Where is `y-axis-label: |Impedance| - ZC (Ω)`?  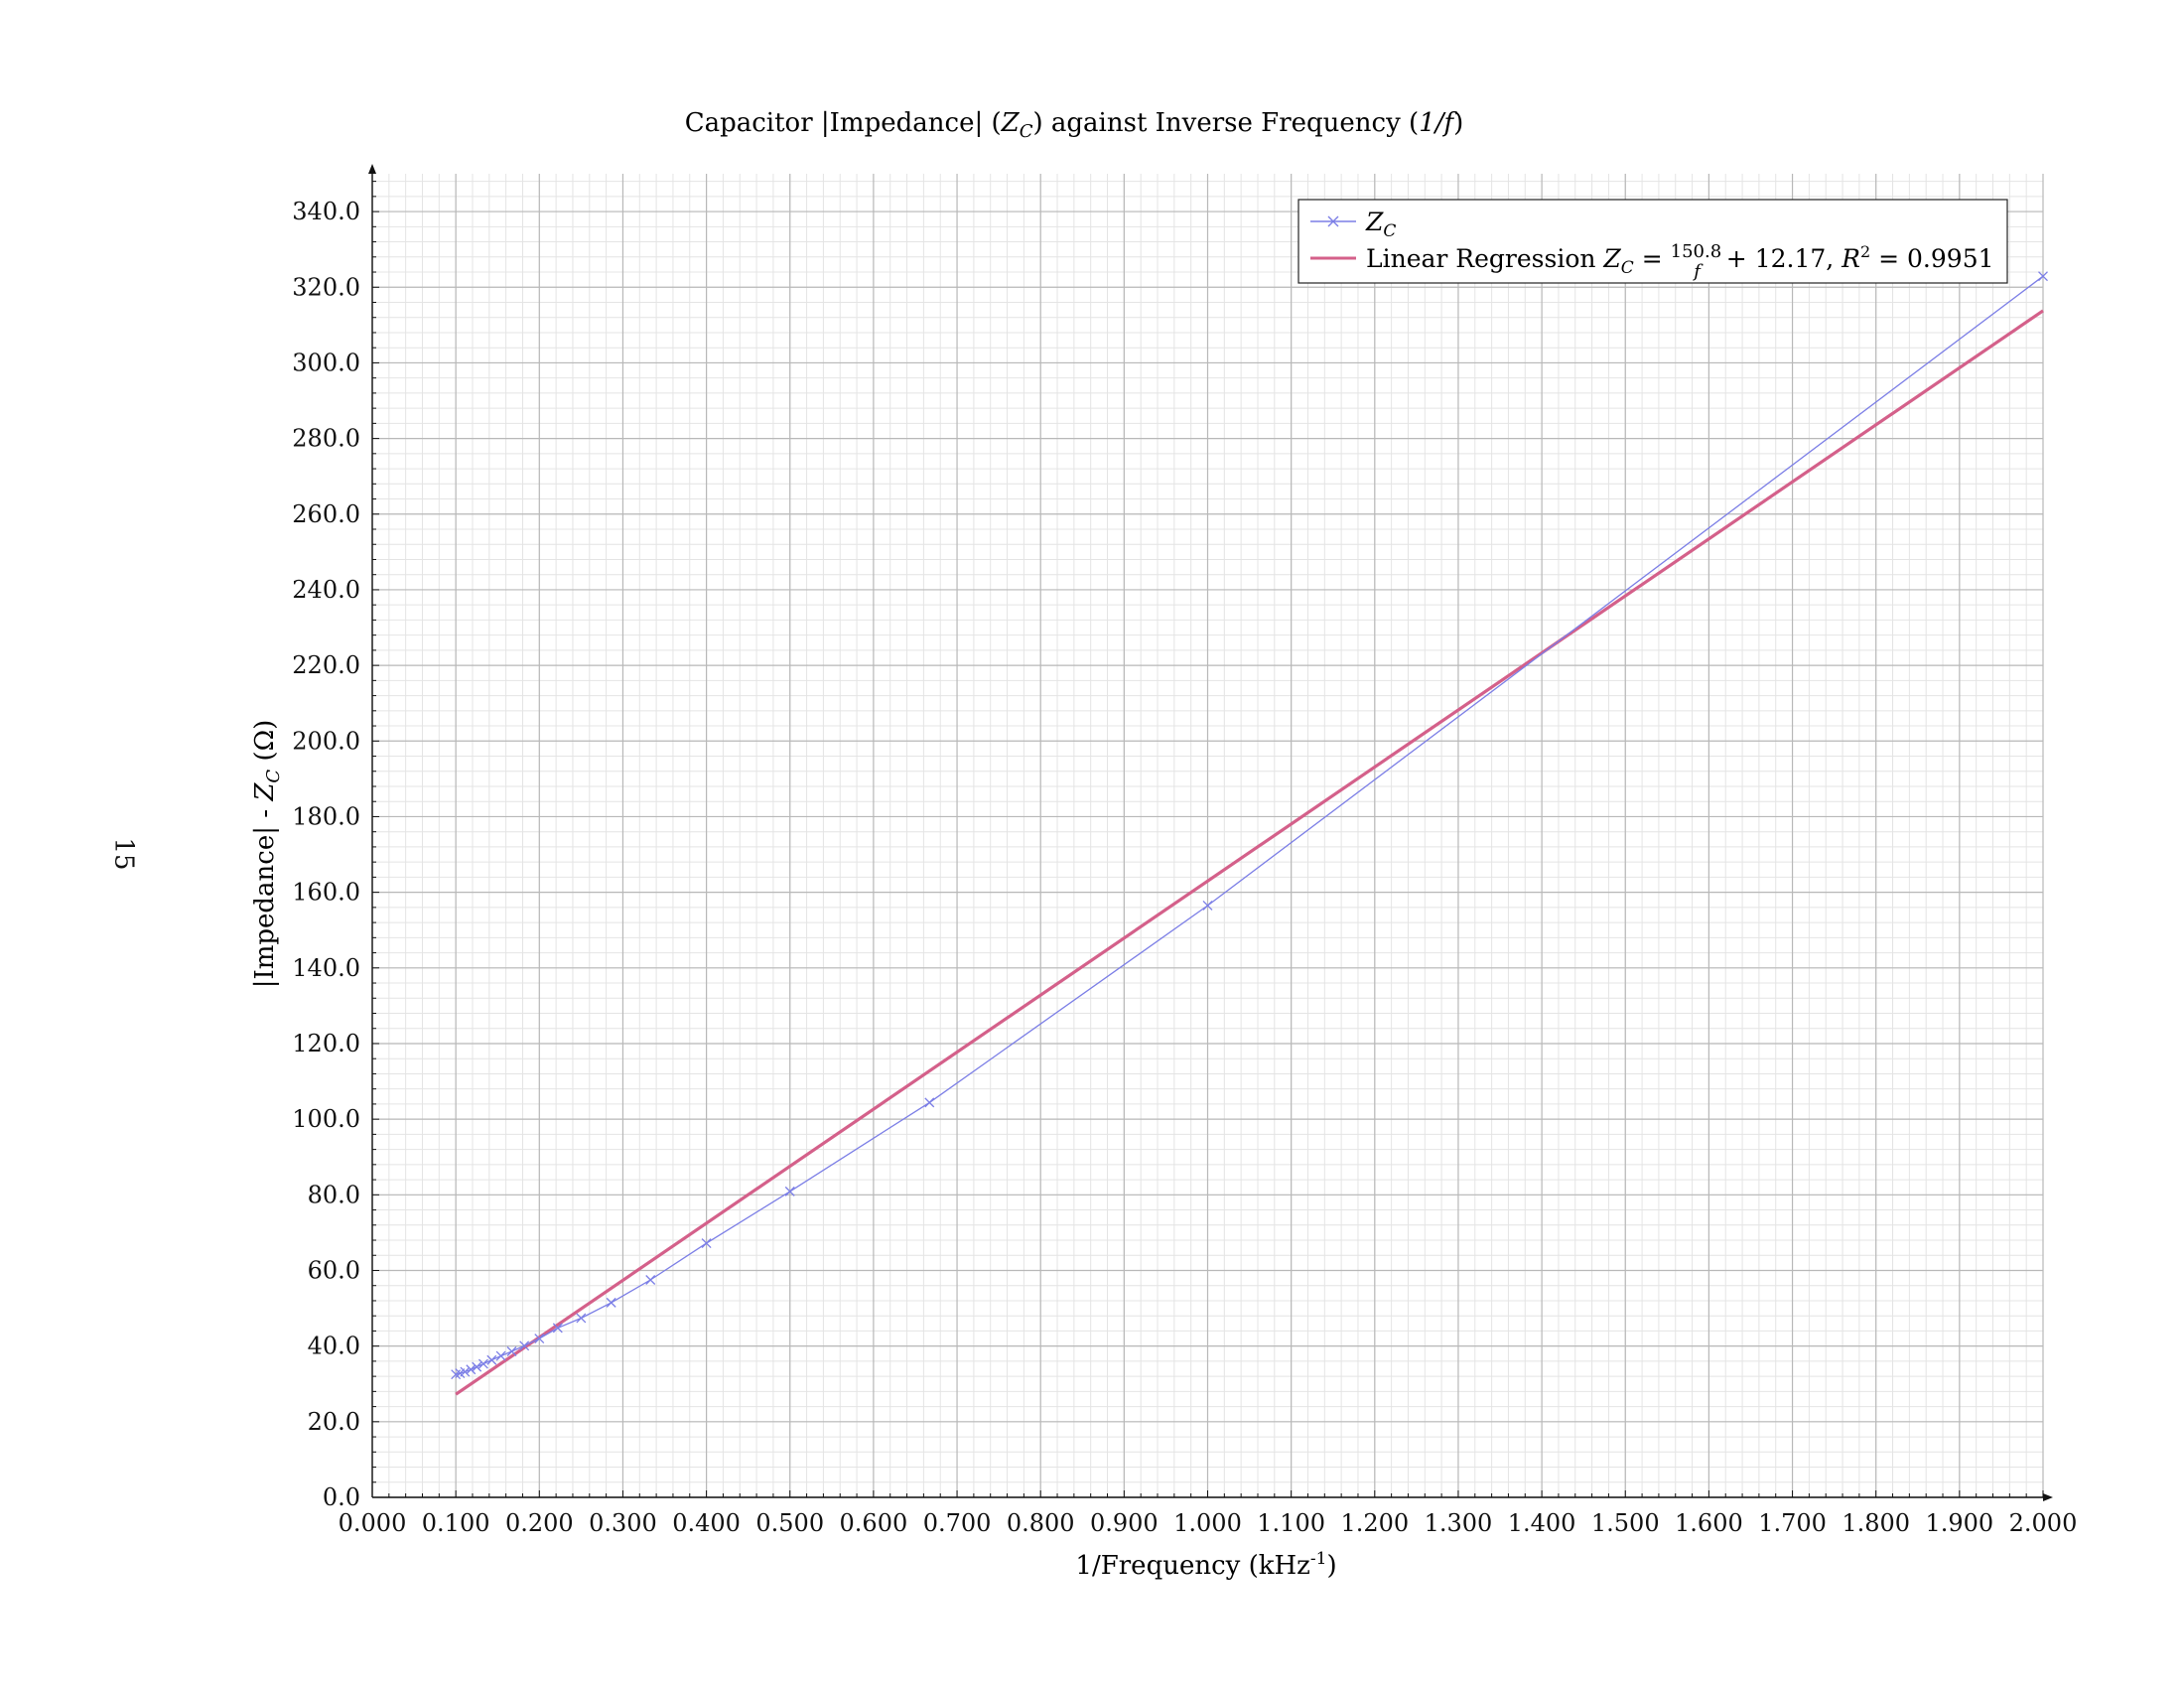 y-axis-label: |Impedance| - ZC (Ω) is located at coordinates (267, 854).